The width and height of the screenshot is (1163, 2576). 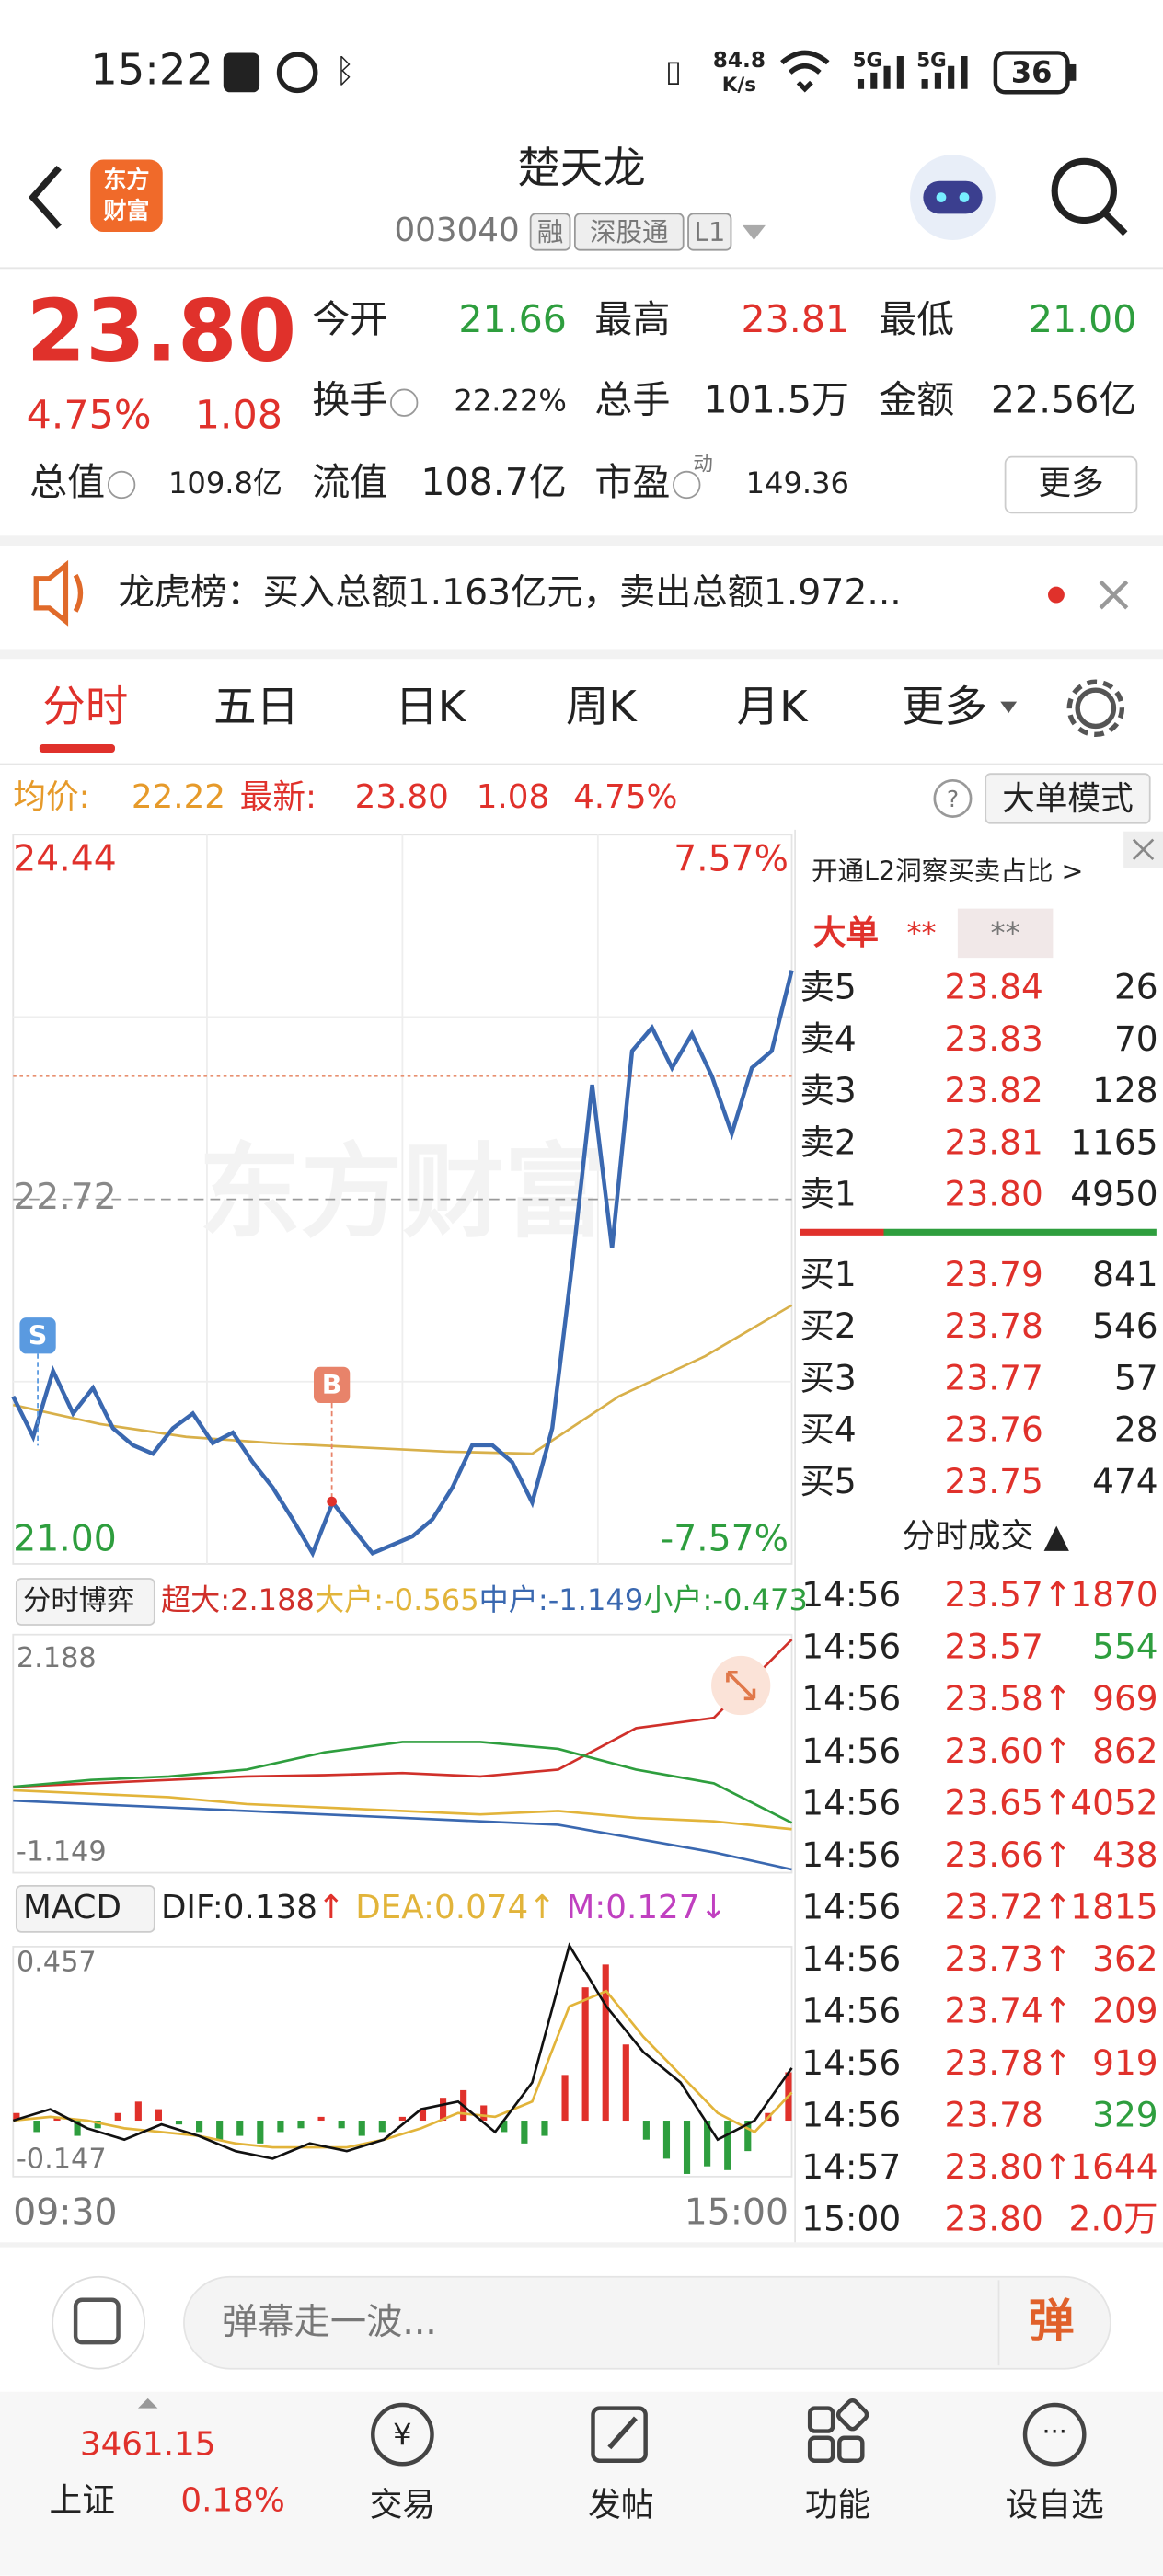 What do you see at coordinates (647, 2322) in the screenshot?
I see `comment-input` at bounding box center [647, 2322].